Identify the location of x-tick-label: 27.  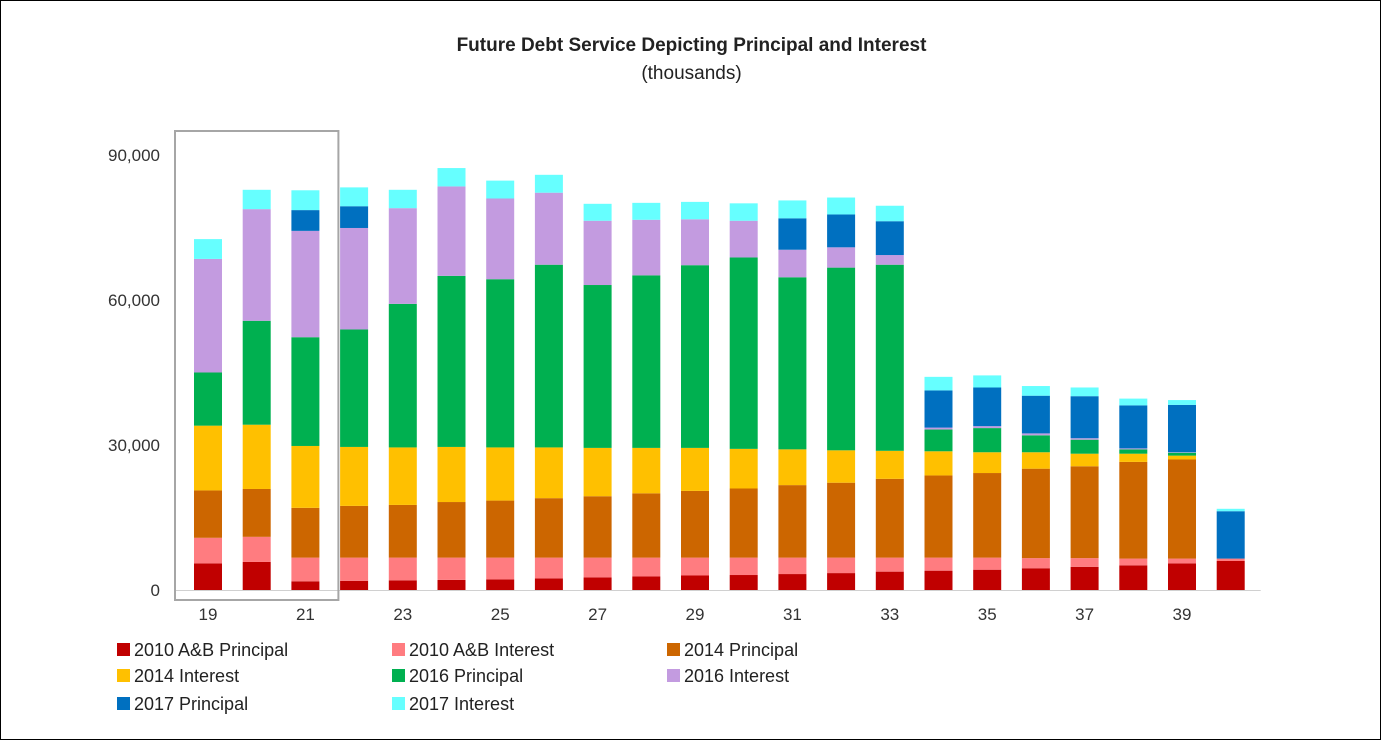
(597, 614).